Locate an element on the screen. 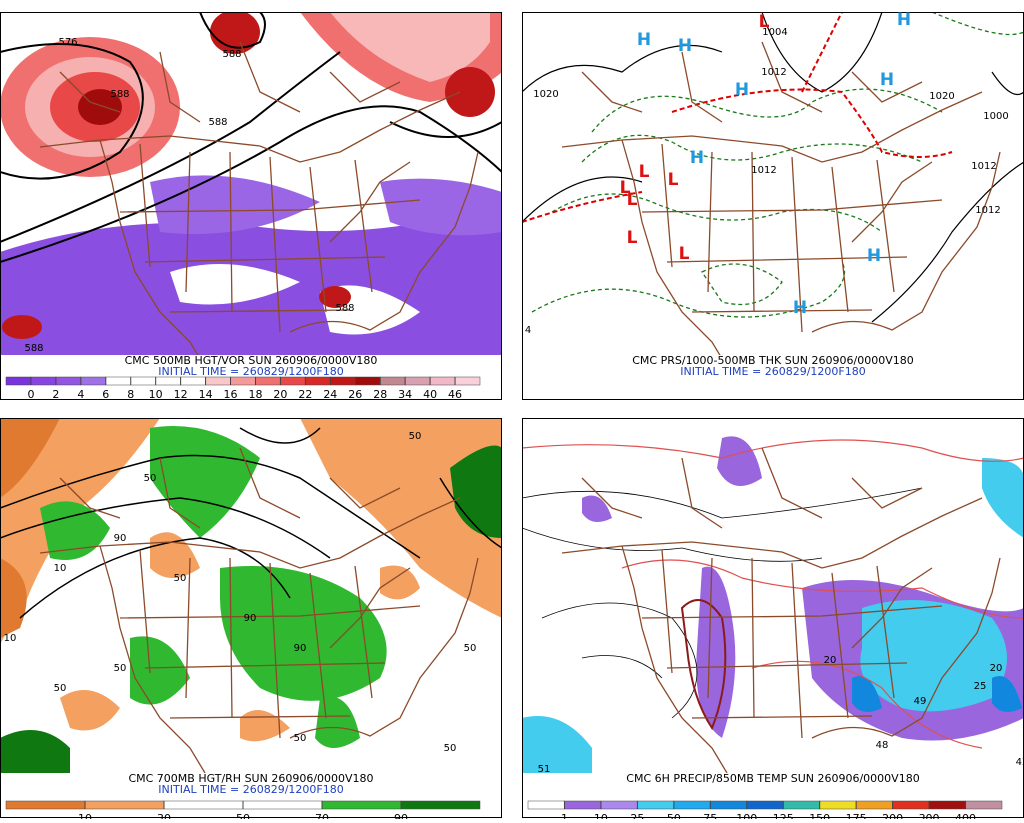  colorbar-label: 14 is located at coordinates (206, 394).